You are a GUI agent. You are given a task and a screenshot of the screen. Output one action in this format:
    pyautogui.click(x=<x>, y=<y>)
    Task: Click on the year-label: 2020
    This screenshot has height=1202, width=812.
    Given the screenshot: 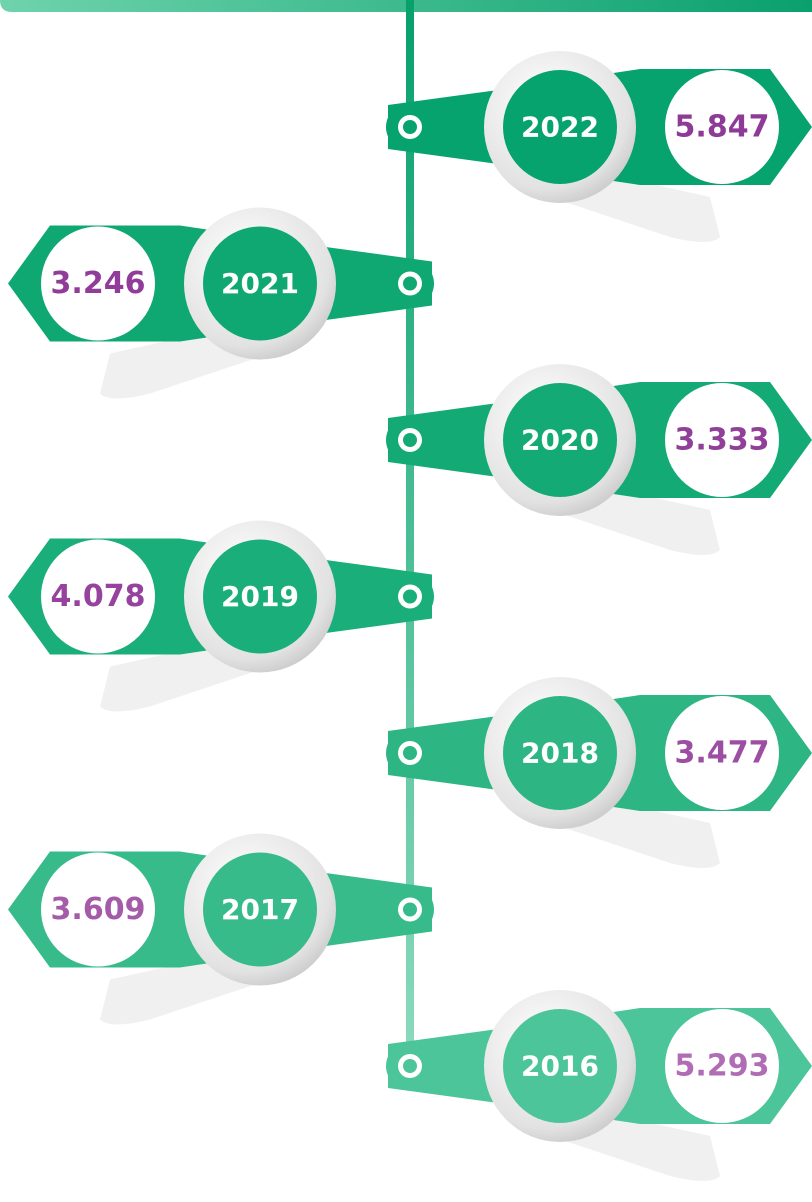 What is the action you would take?
    pyautogui.click(x=560, y=440)
    